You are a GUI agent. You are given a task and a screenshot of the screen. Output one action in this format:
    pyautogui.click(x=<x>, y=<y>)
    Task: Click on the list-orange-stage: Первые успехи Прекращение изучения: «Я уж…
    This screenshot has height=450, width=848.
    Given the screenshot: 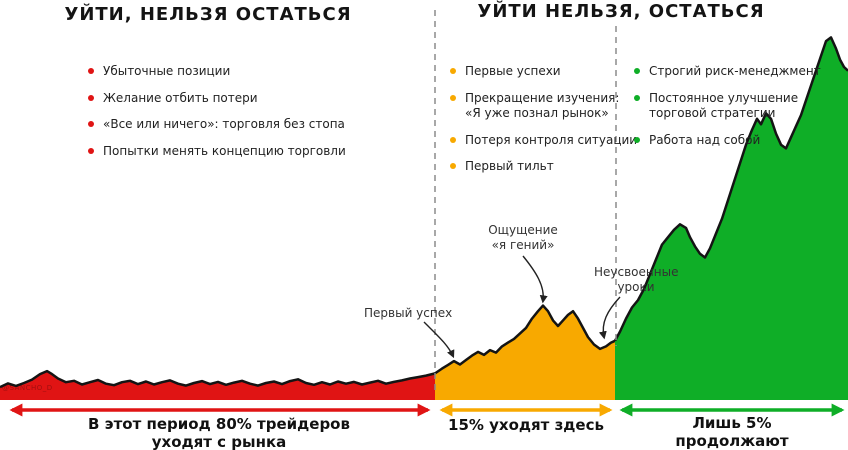 What is the action you would take?
    pyautogui.click(x=543, y=119)
    